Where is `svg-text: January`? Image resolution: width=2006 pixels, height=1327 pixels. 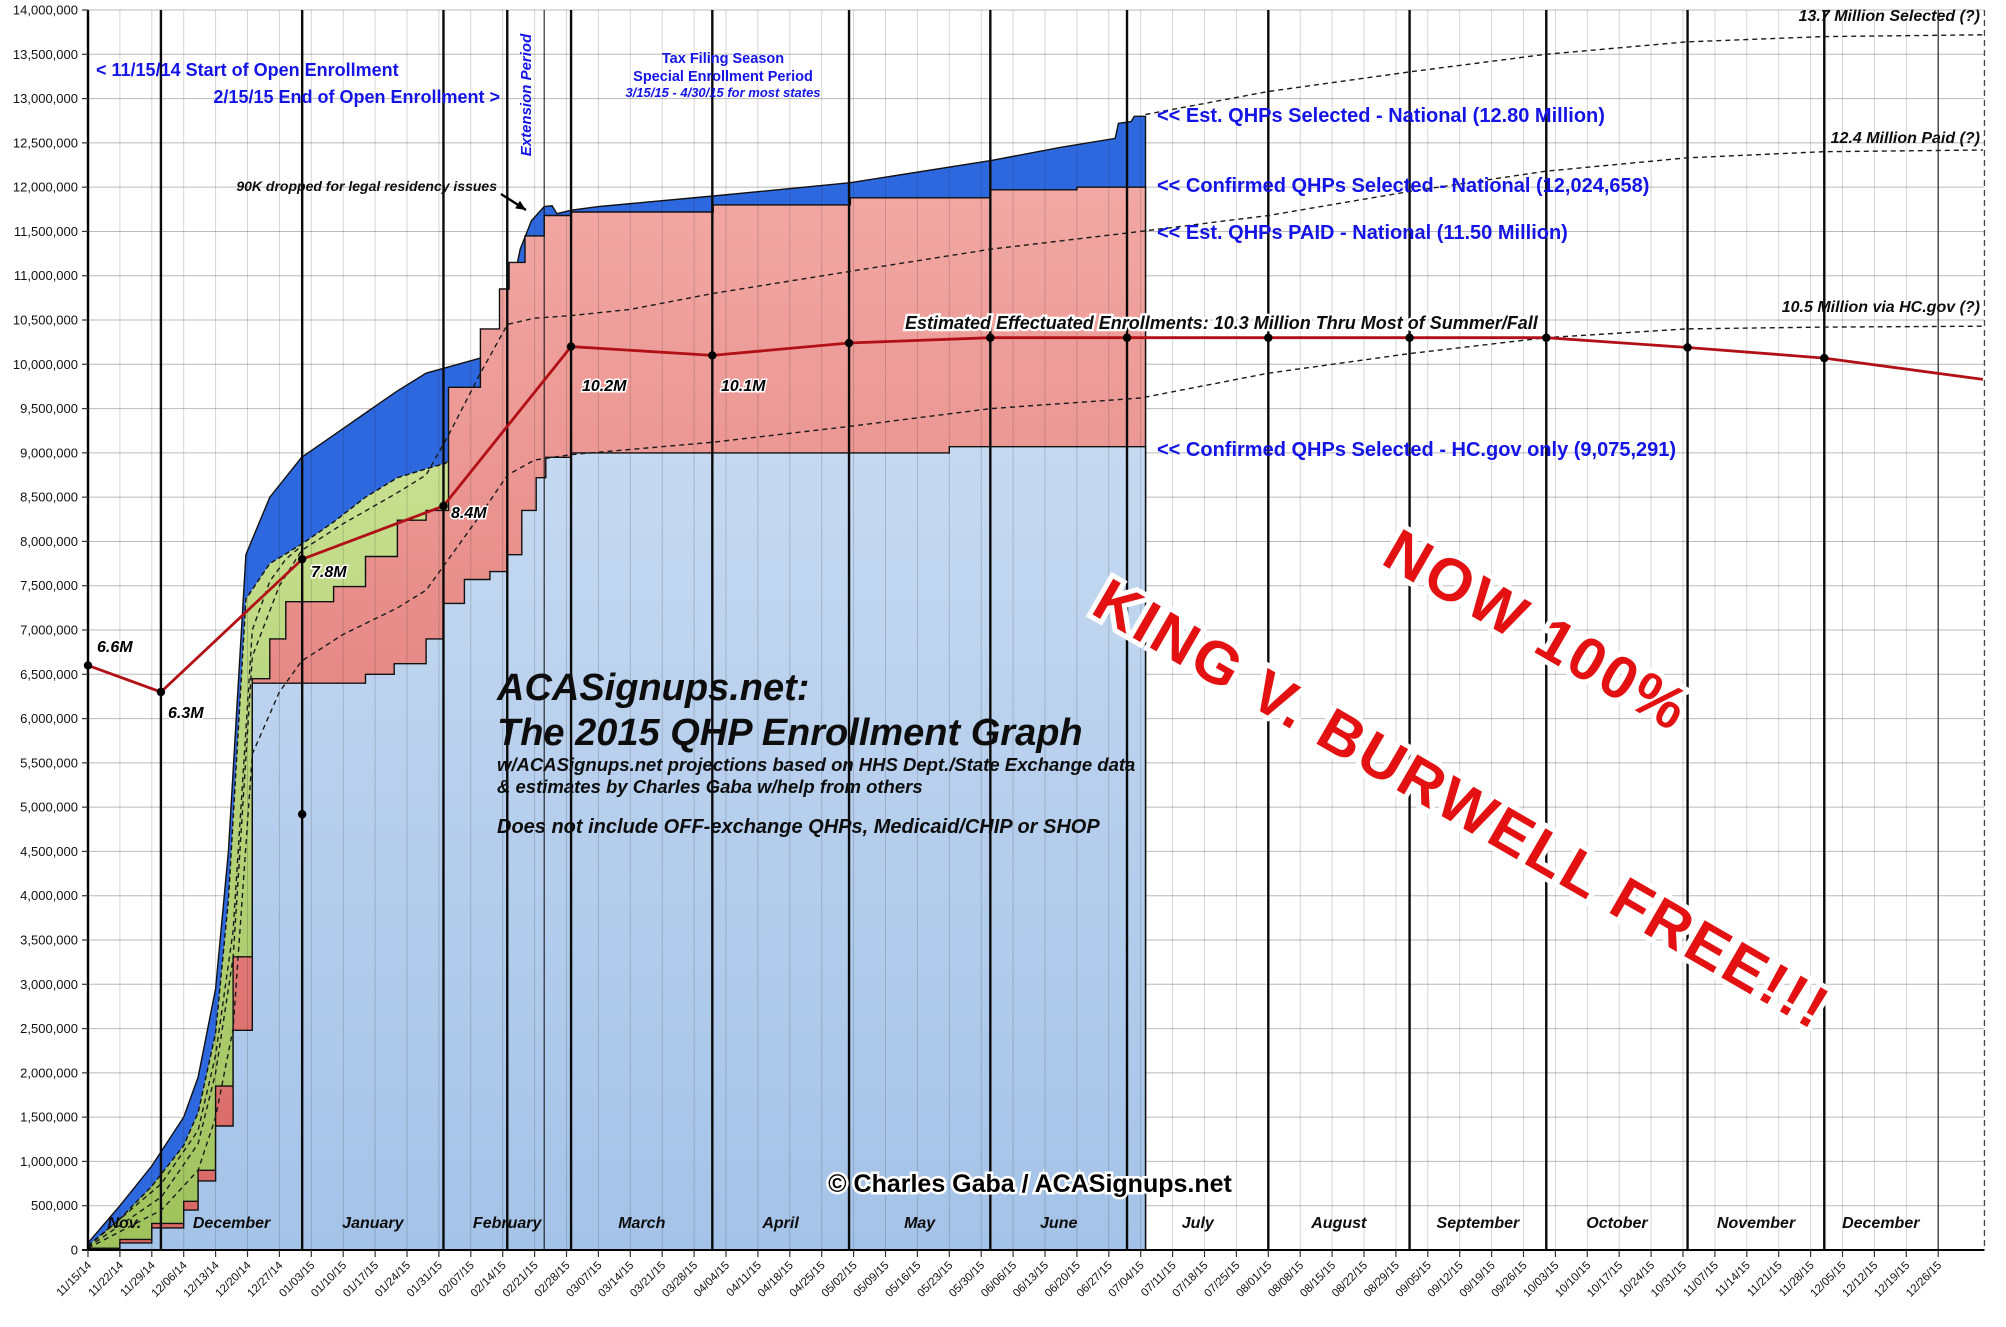
svg-text: January is located at coordinates (373, 1223).